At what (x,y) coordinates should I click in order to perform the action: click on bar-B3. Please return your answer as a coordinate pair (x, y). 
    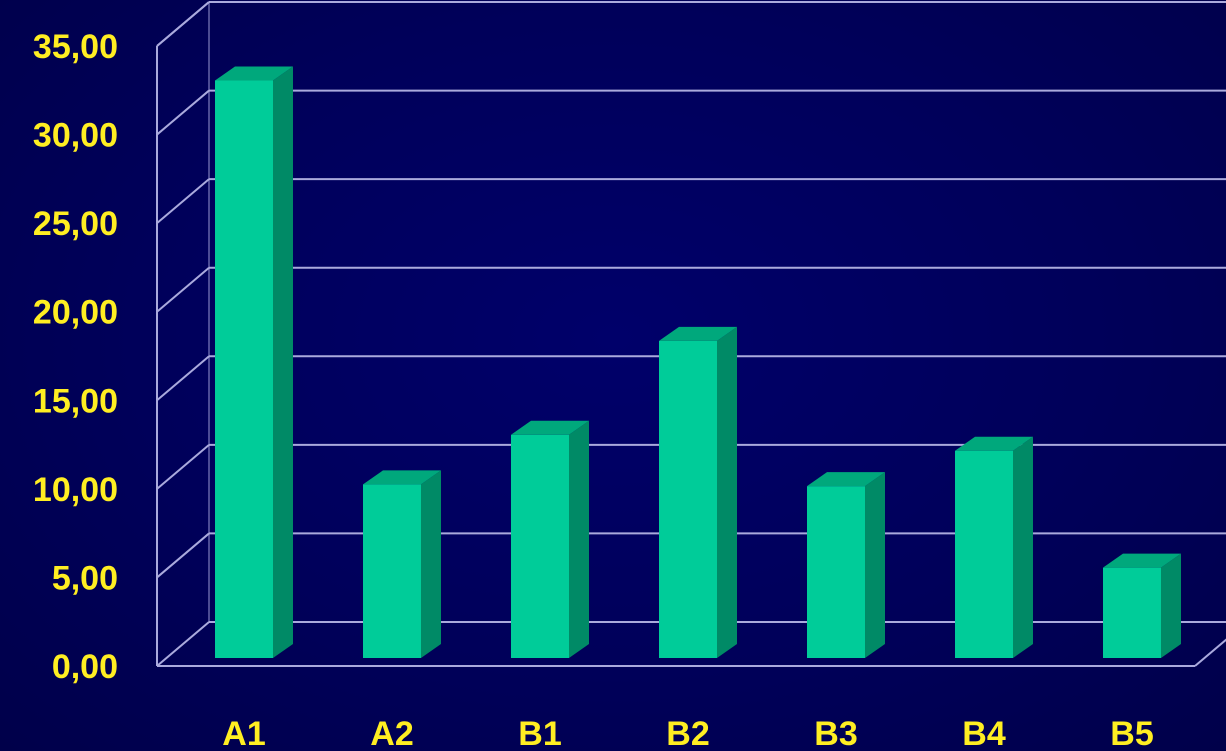
    Looking at the image, I should click on (846, 565).